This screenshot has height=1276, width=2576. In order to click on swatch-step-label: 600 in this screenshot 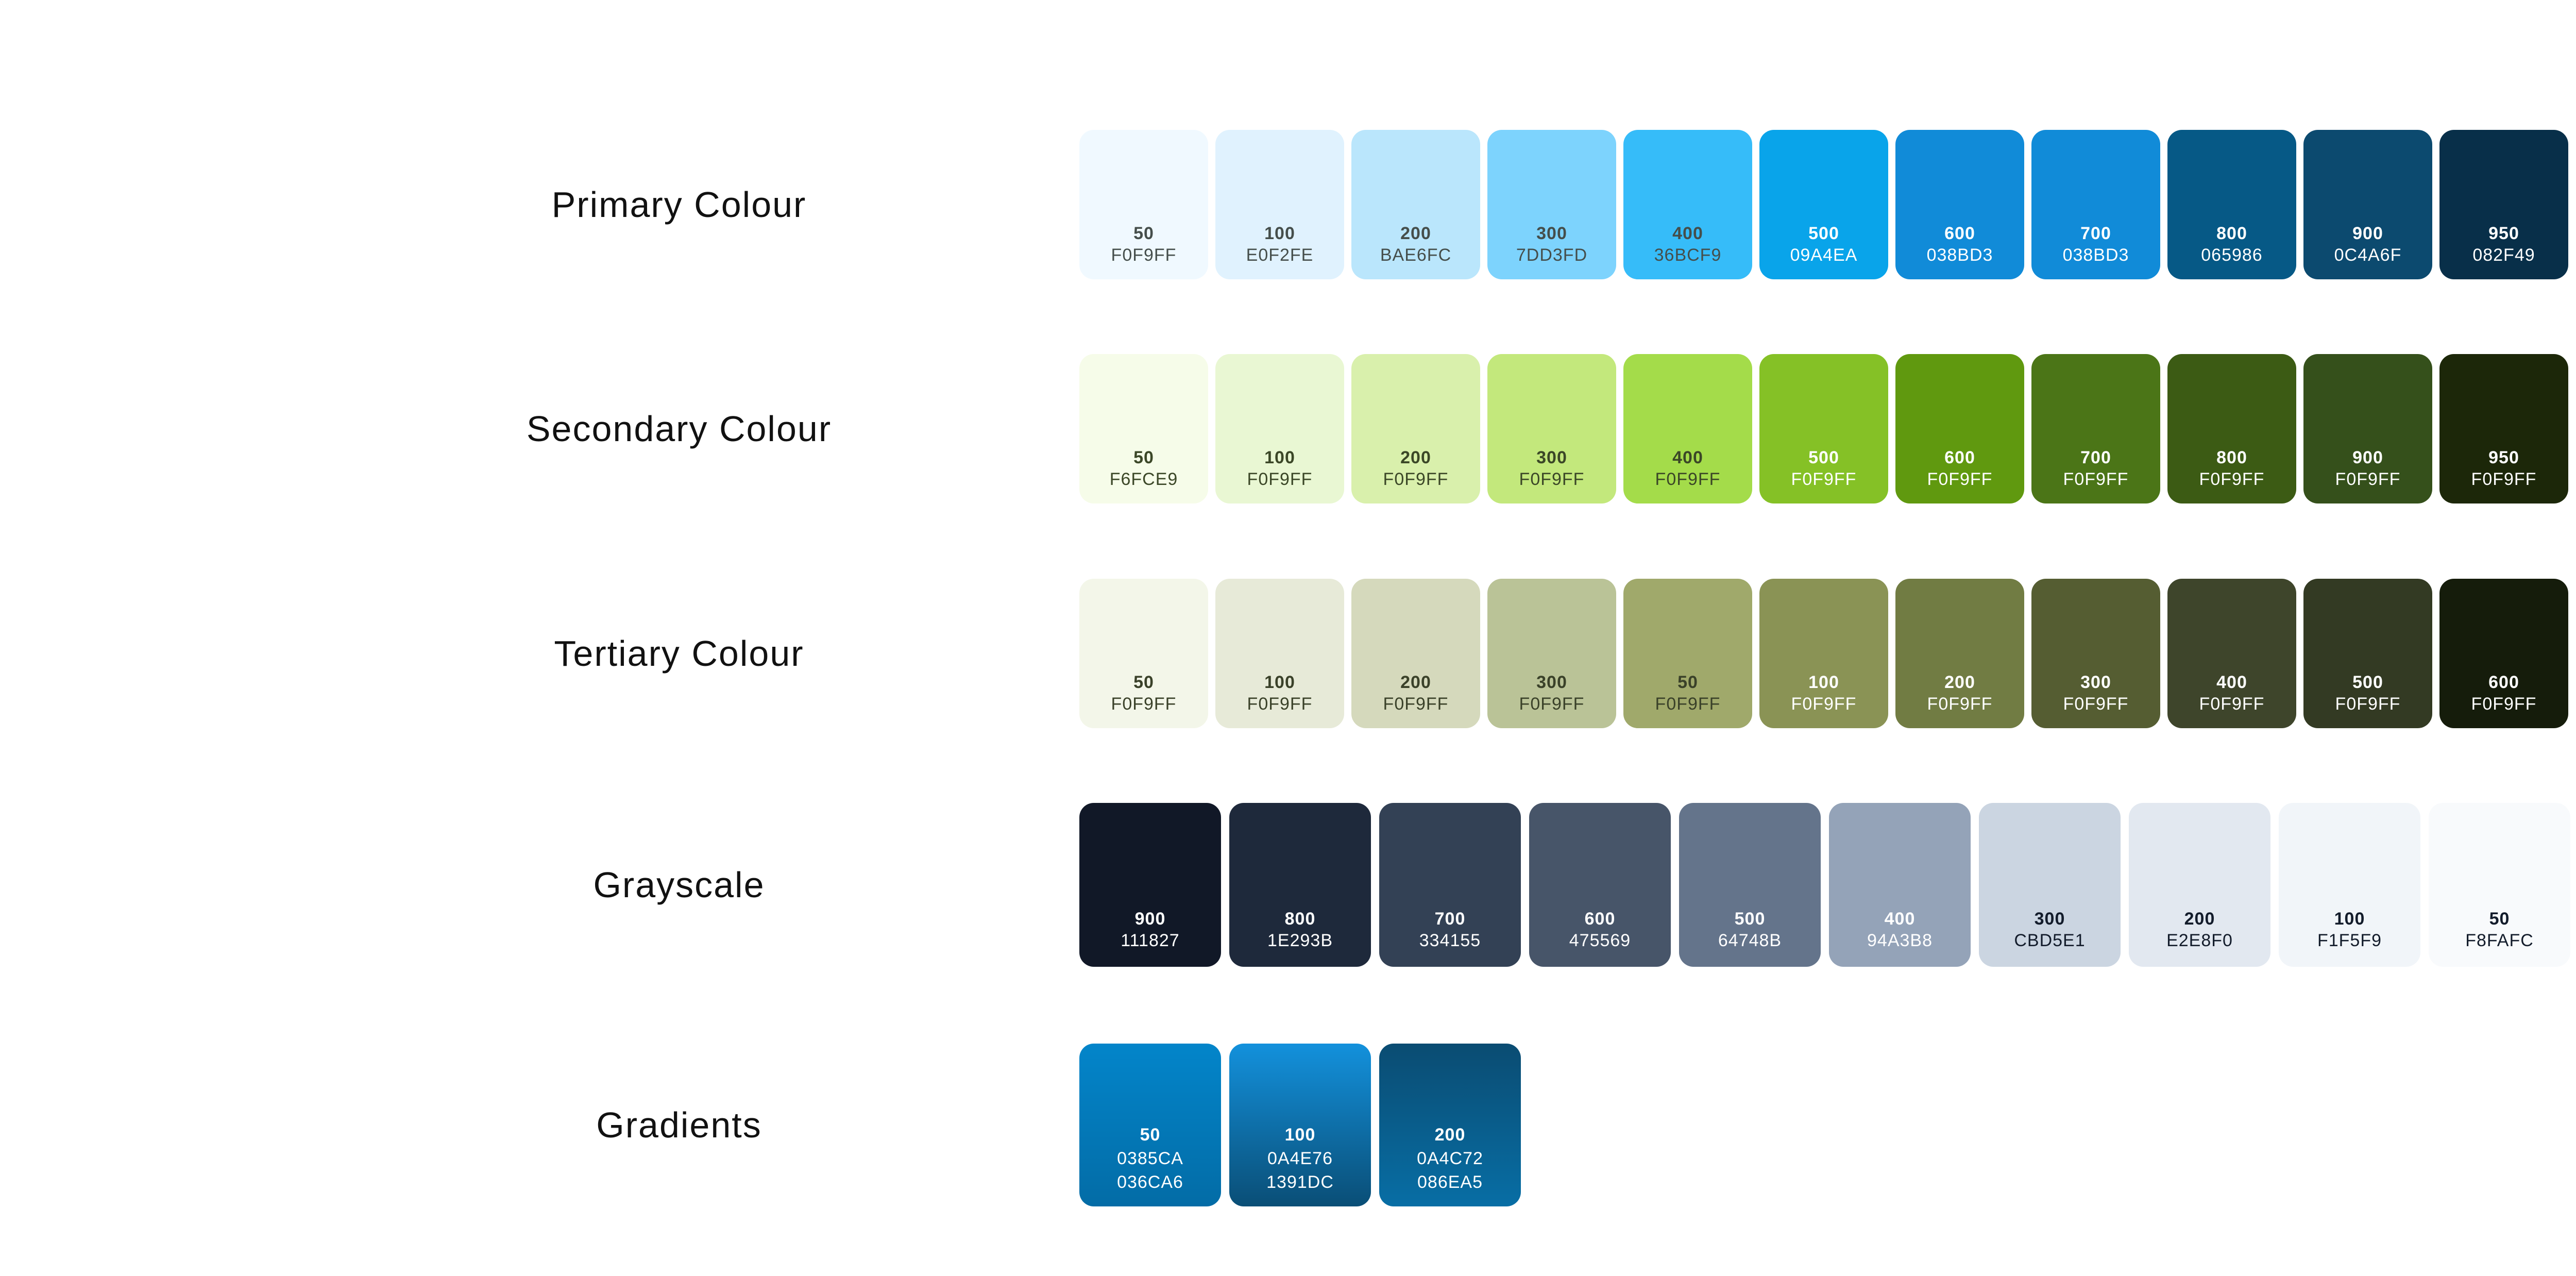, I will do `click(1600, 919)`.